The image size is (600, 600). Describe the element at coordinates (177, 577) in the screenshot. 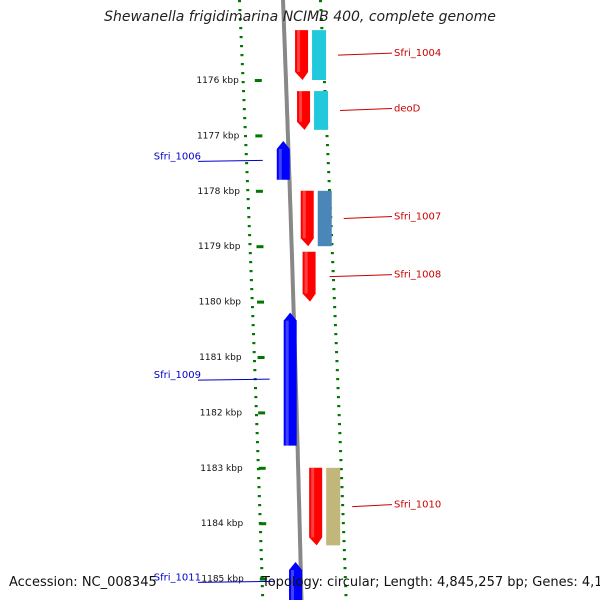

I see `gene-label-sfri_1011: Sfri_1011` at that location.